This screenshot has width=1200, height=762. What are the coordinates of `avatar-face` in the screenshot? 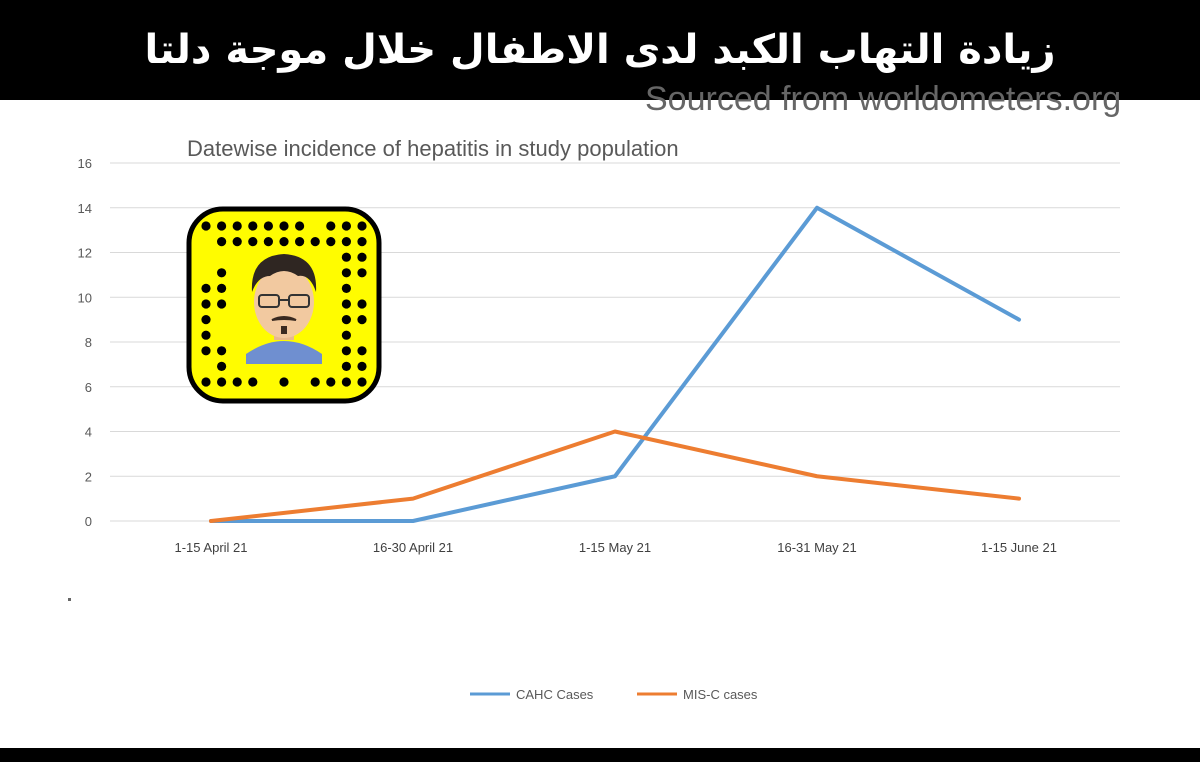 It's located at (284, 309).